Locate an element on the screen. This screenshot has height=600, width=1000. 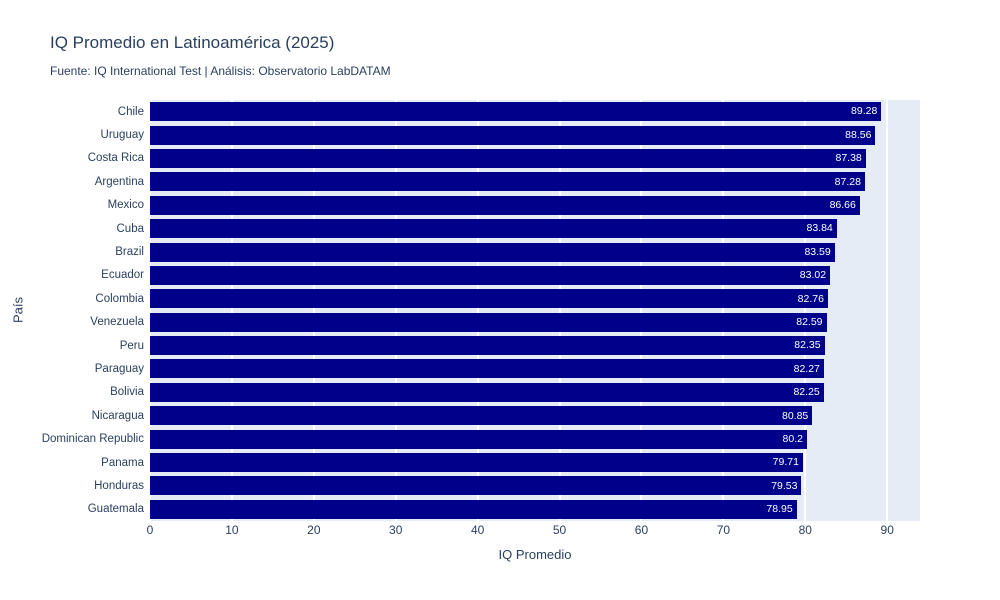
bar-value-label: 83.84 is located at coordinates (819, 228).